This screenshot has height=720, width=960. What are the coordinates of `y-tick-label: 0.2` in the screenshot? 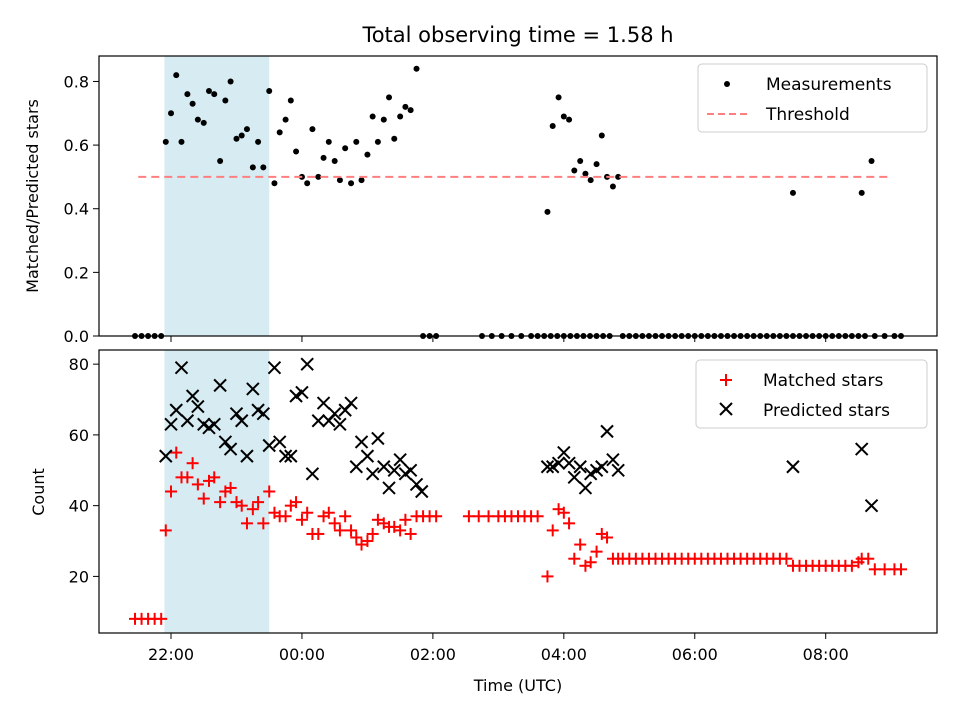 It's located at (76, 272).